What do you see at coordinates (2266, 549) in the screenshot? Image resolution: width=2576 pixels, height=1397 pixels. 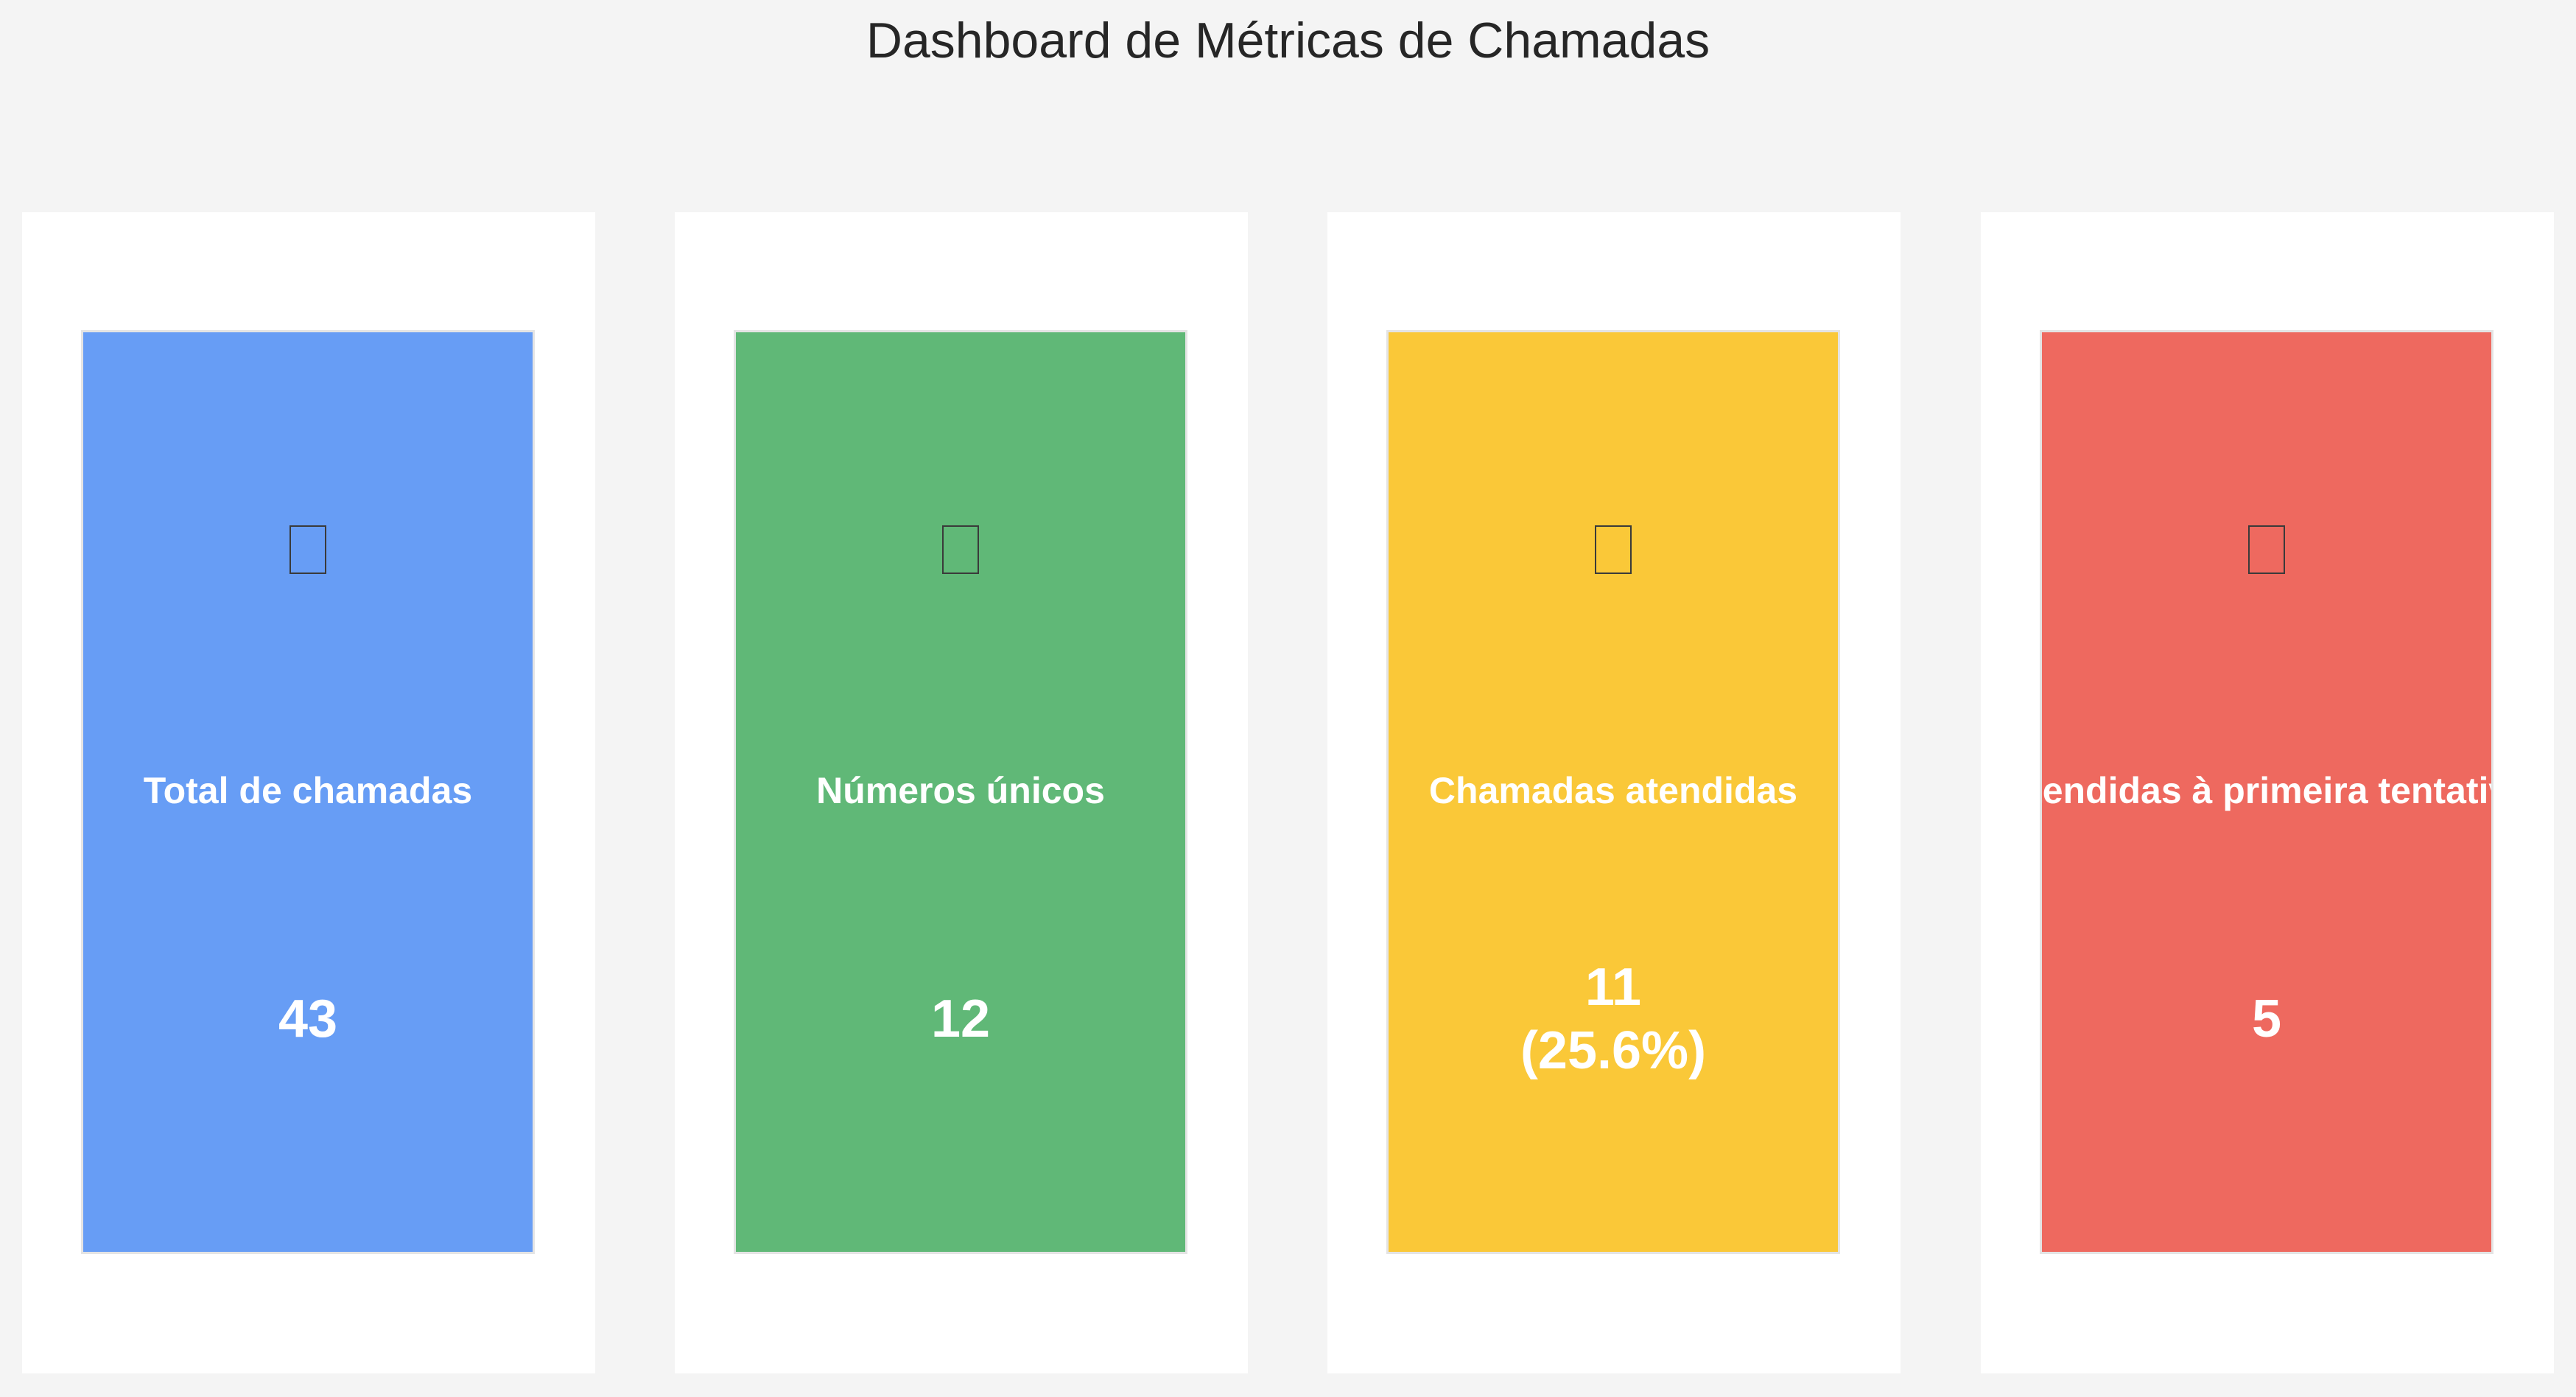 I see `target-icon` at bounding box center [2266, 549].